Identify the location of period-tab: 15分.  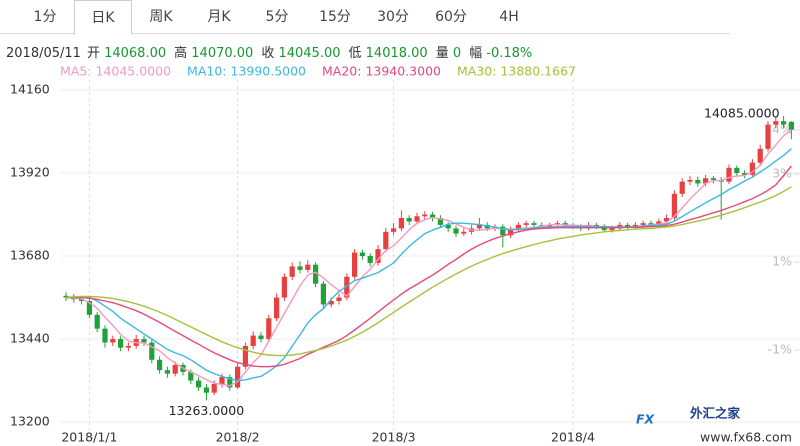
(335, 17).